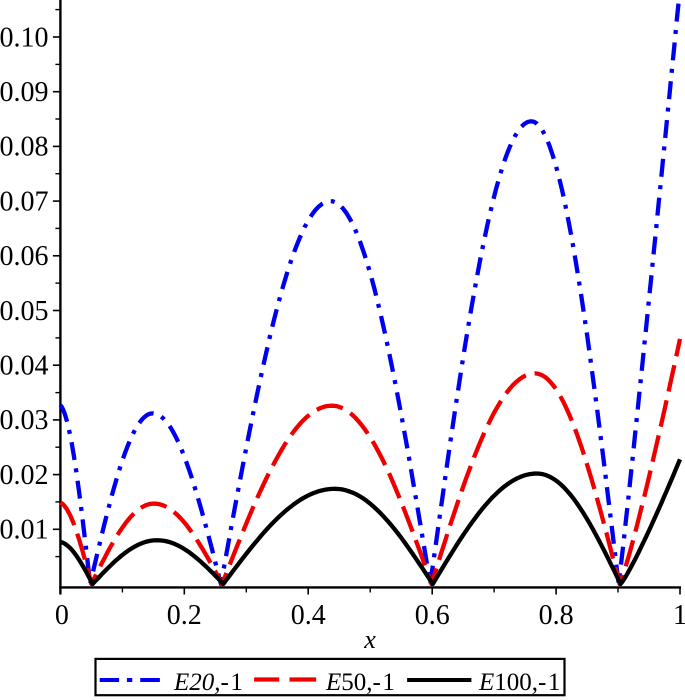  What do you see at coordinates (24, 420) in the screenshot?
I see `svg-text: 0.03` at bounding box center [24, 420].